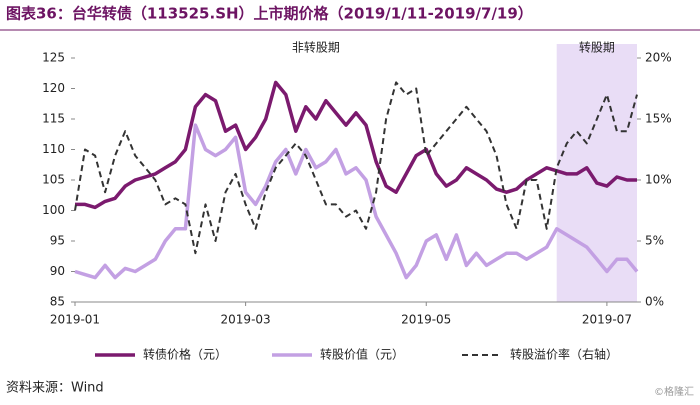  What do you see at coordinates (53, 210) in the screenshot?
I see `y-tick-label: 100` at bounding box center [53, 210].